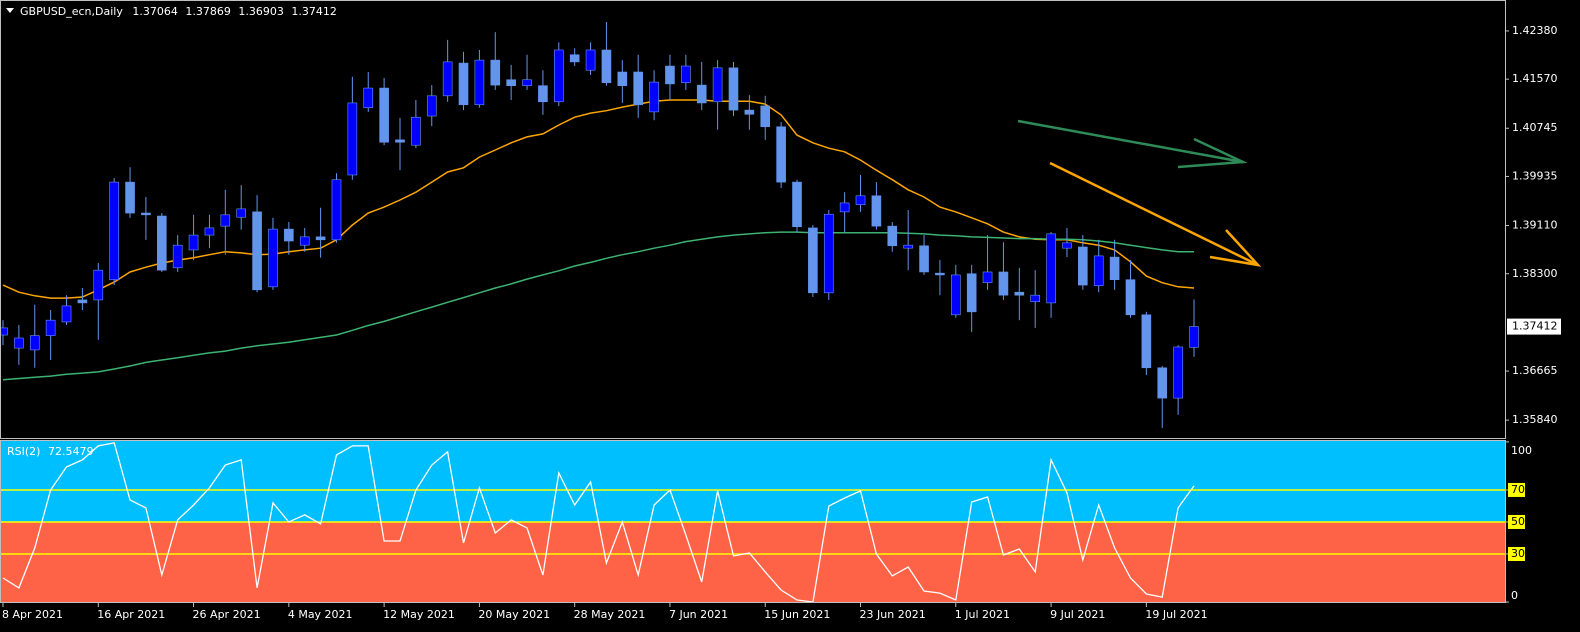 The width and height of the screenshot is (1580, 632). Describe the element at coordinates (1535, 273) in the screenshot. I see `y-tick-label: 1.38300` at that location.